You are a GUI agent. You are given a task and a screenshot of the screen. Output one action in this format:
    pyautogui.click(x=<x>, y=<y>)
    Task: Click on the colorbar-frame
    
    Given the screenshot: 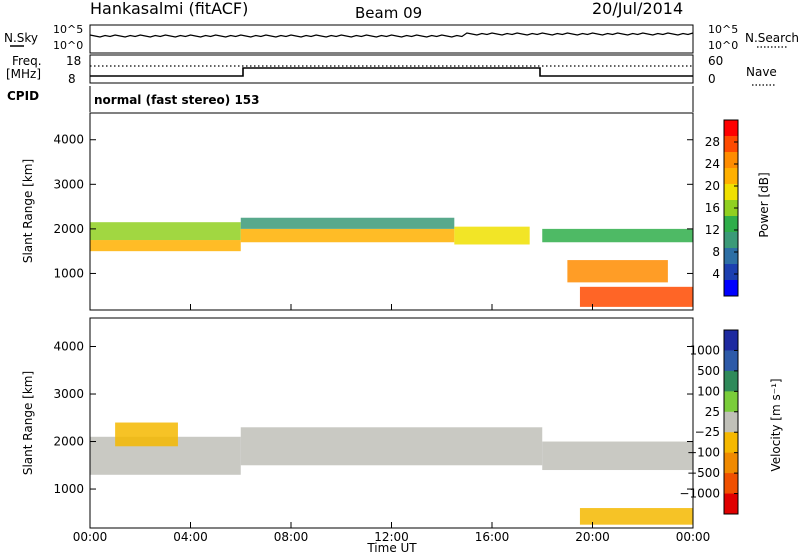 What is the action you would take?
    pyautogui.click(x=731, y=422)
    